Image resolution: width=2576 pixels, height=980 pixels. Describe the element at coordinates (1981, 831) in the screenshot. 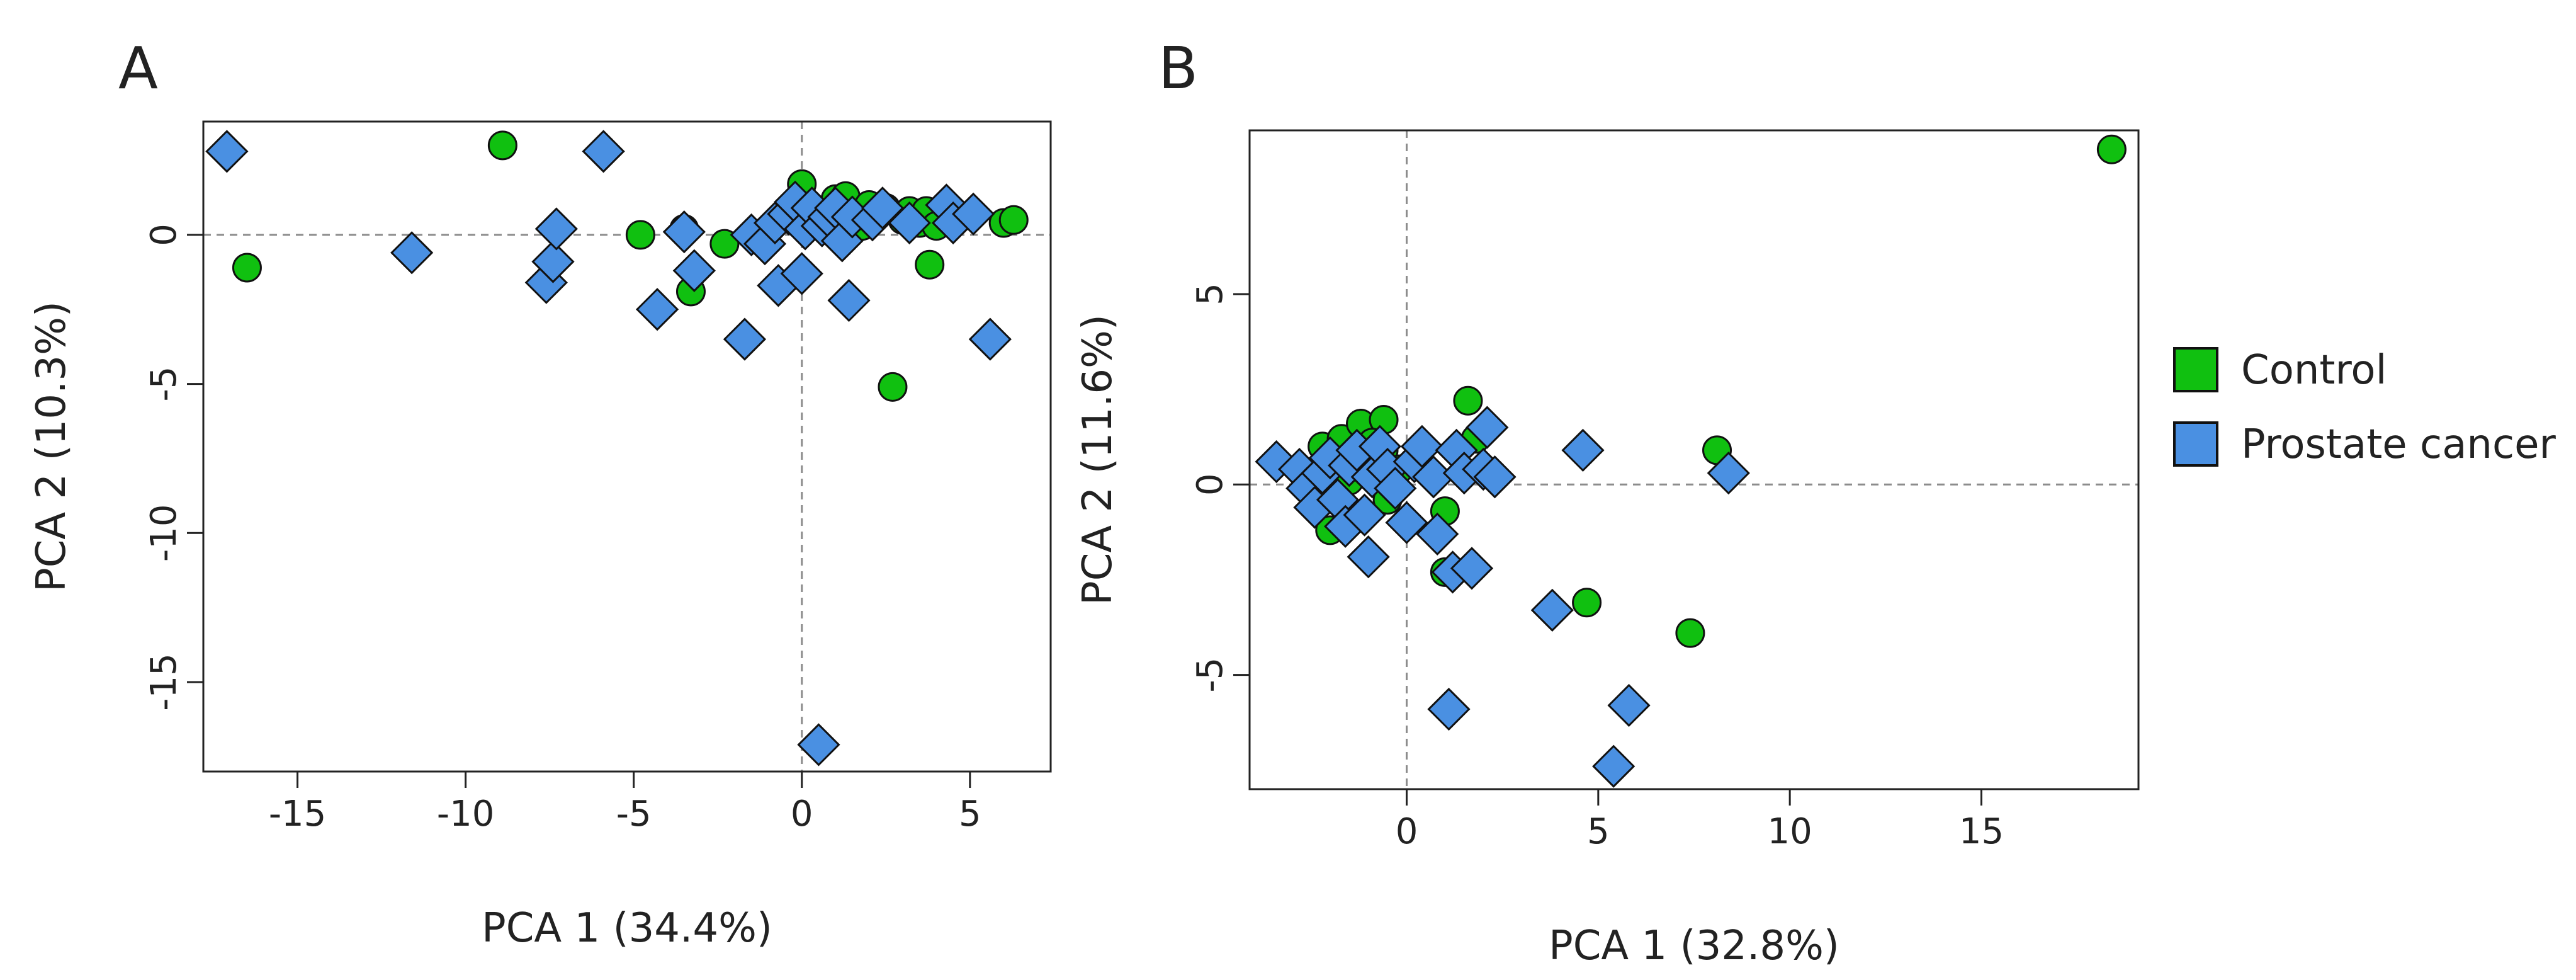

I see `x-tick-label: 15` at that location.